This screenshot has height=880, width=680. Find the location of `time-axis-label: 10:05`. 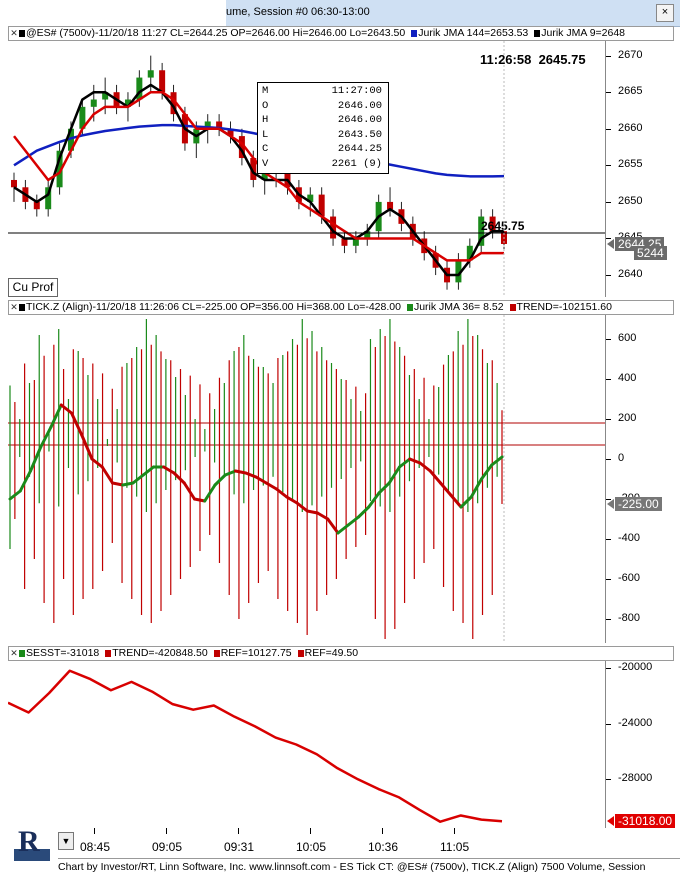

time-axis-label: 10:05 is located at coordinates (311, 847).